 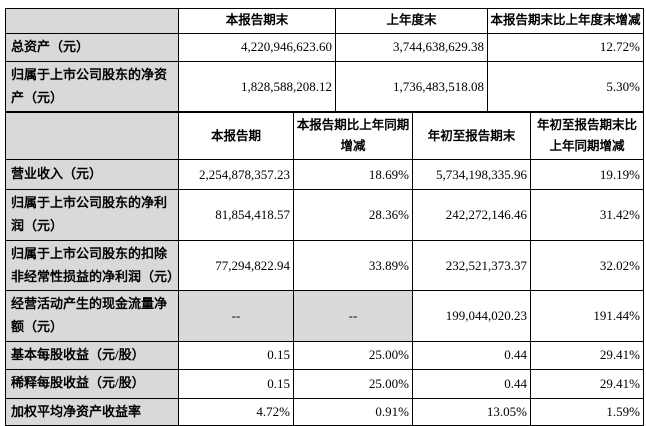 I want to click on column-header-current-period: 本报告期, so click(x=236, y=136).